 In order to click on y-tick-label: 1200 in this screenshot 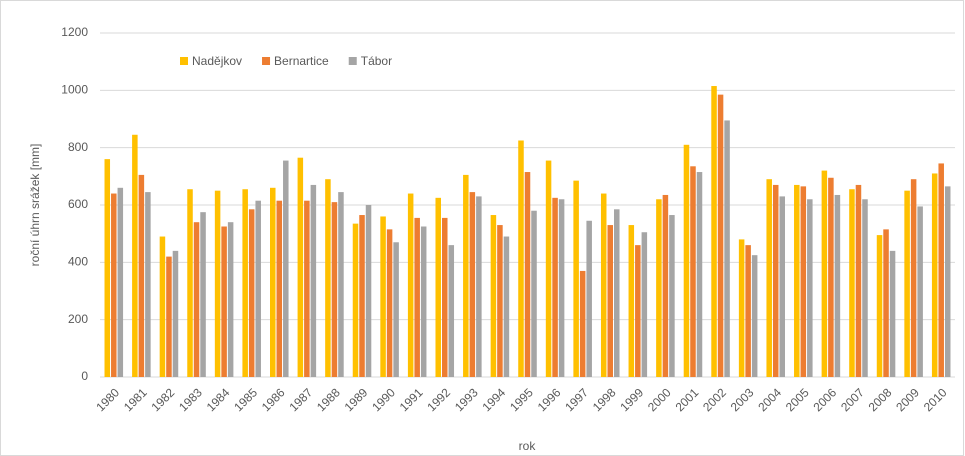, I will do `click(74, 32)`.